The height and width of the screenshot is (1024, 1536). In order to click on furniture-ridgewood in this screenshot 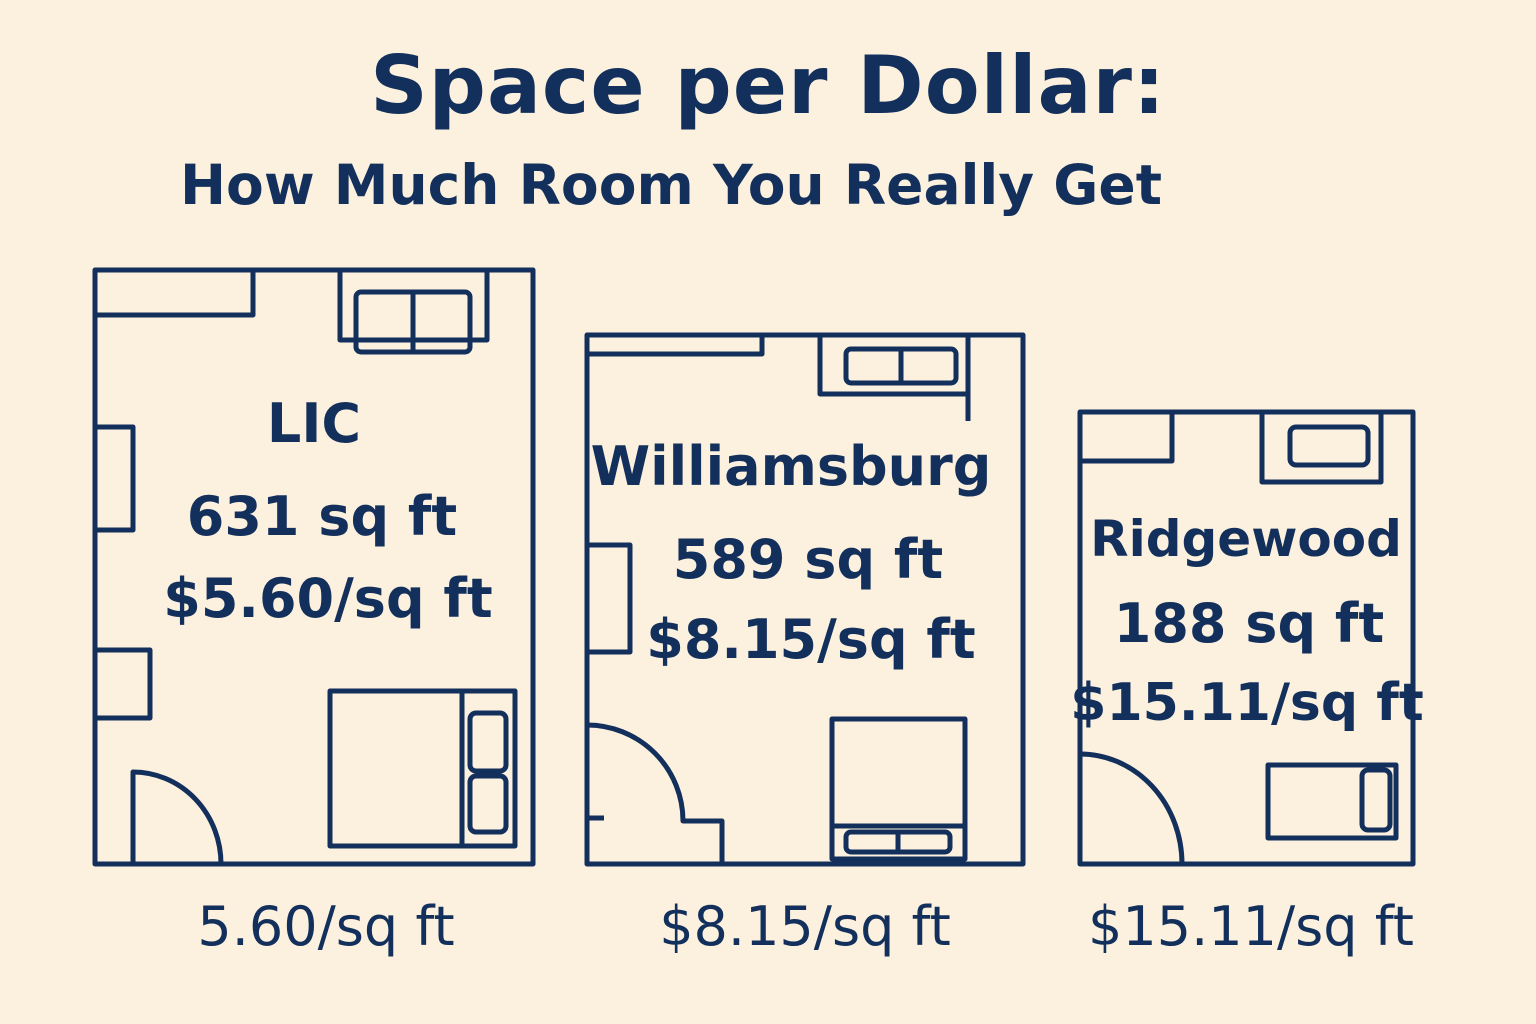, I will do `click(1239, 638)`.